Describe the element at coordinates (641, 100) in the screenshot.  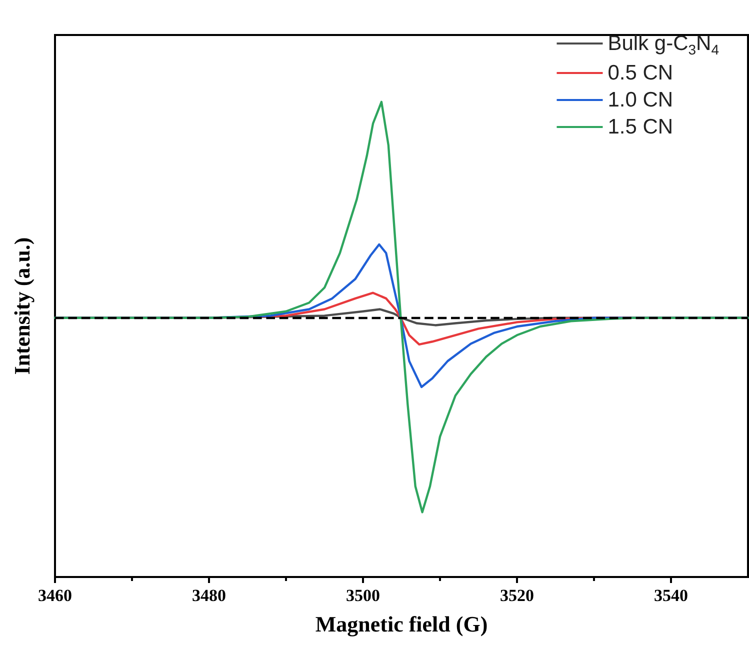
I see `legend-label: 1.0 CN` at that location.